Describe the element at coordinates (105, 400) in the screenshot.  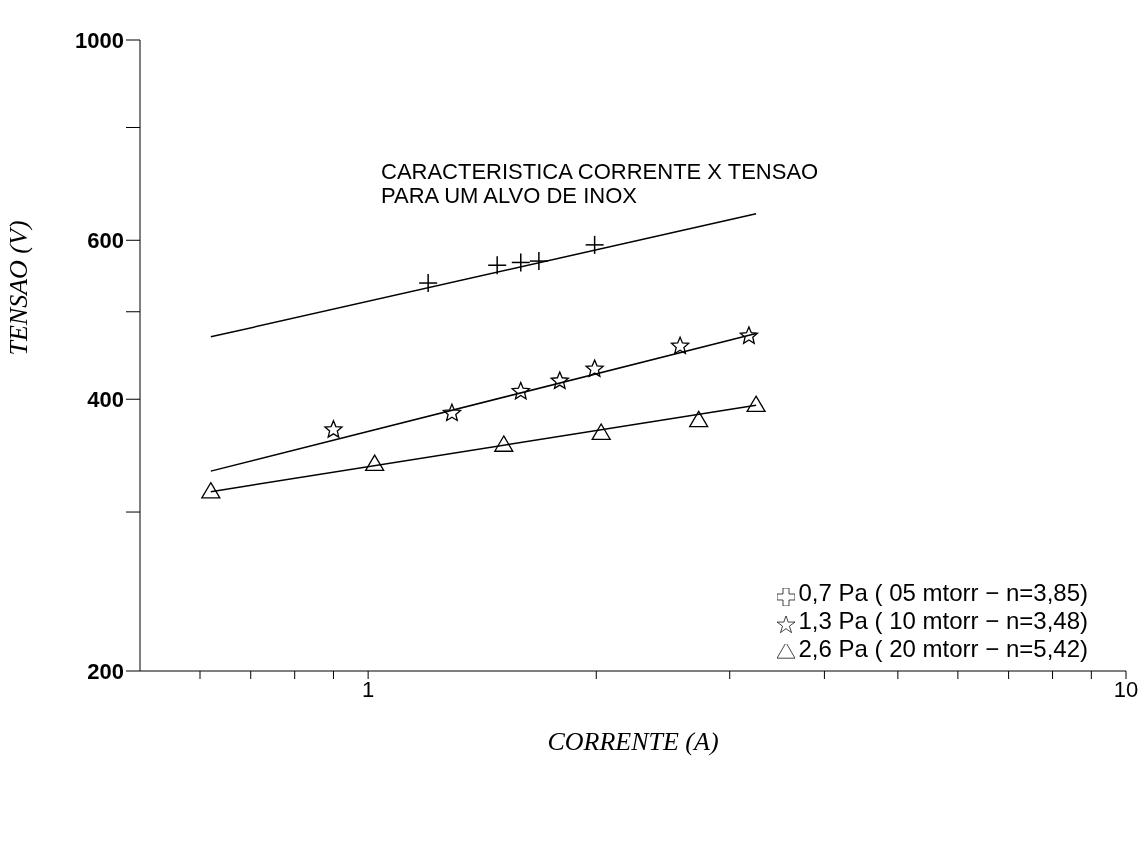
I see `y-tick-label: 400` at that location.